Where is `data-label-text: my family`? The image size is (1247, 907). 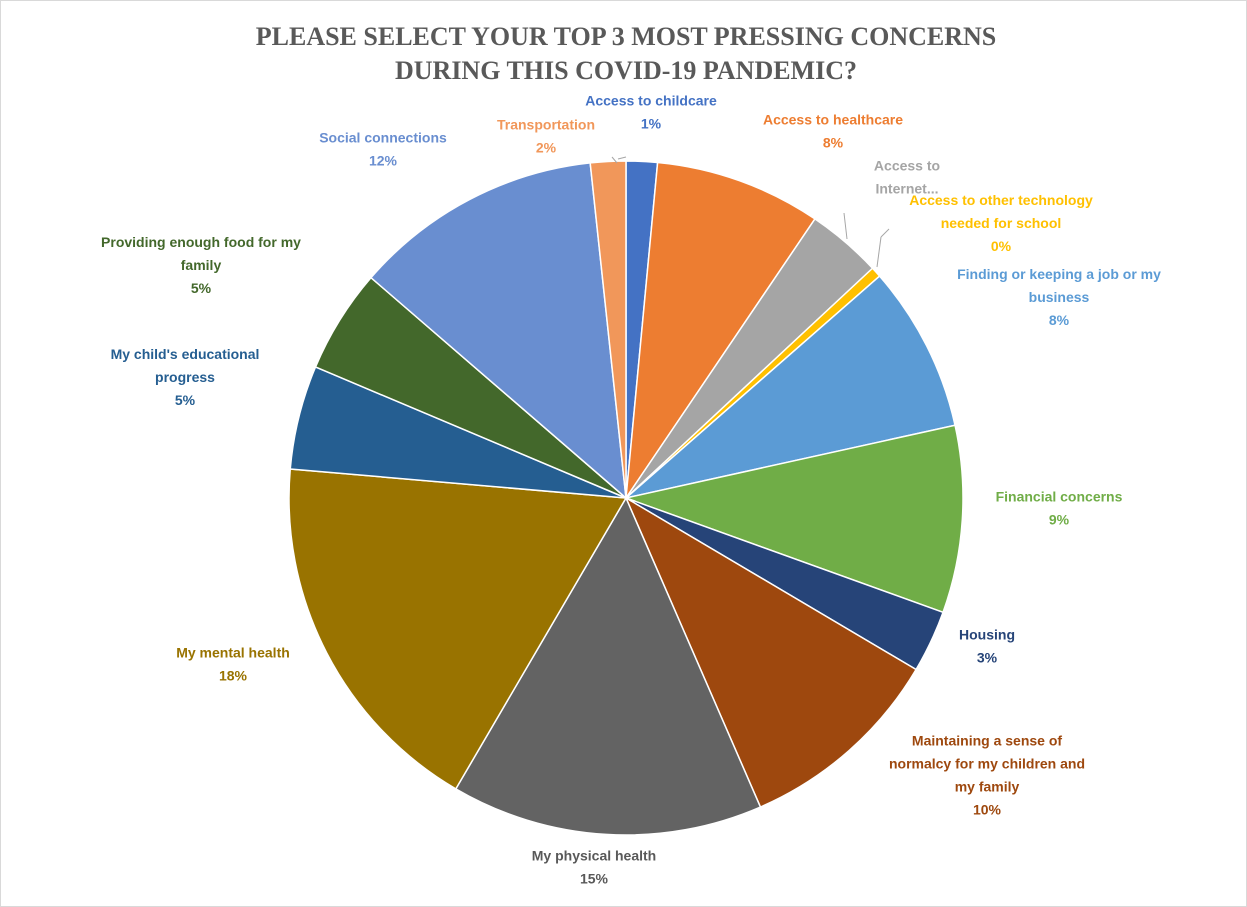
data-label-text: my family is located at coordinates (987, 787).